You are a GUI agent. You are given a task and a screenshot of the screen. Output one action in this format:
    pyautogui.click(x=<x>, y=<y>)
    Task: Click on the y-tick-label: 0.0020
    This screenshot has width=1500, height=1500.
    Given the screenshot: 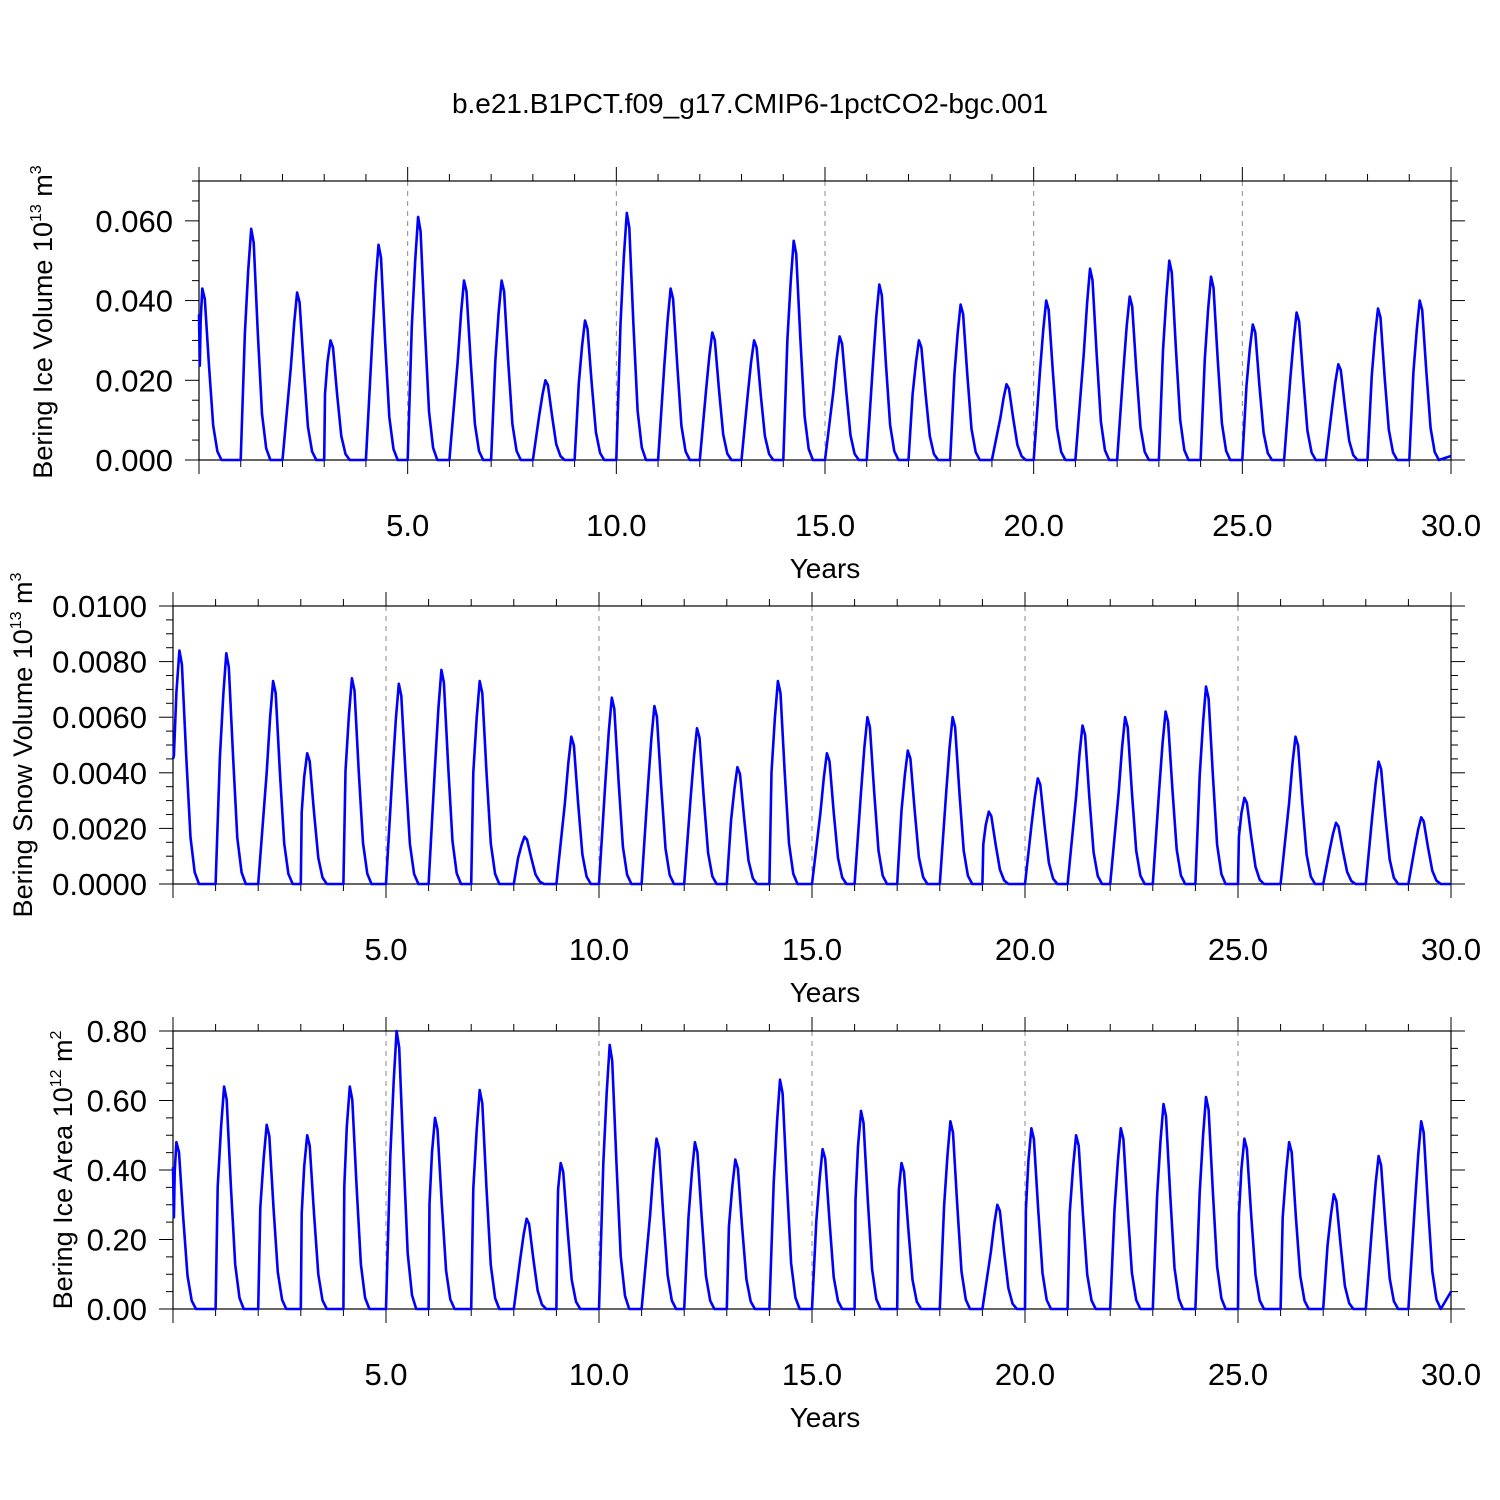 What is the action you would take?
    pyautogui.click(x=99, y=828)
    